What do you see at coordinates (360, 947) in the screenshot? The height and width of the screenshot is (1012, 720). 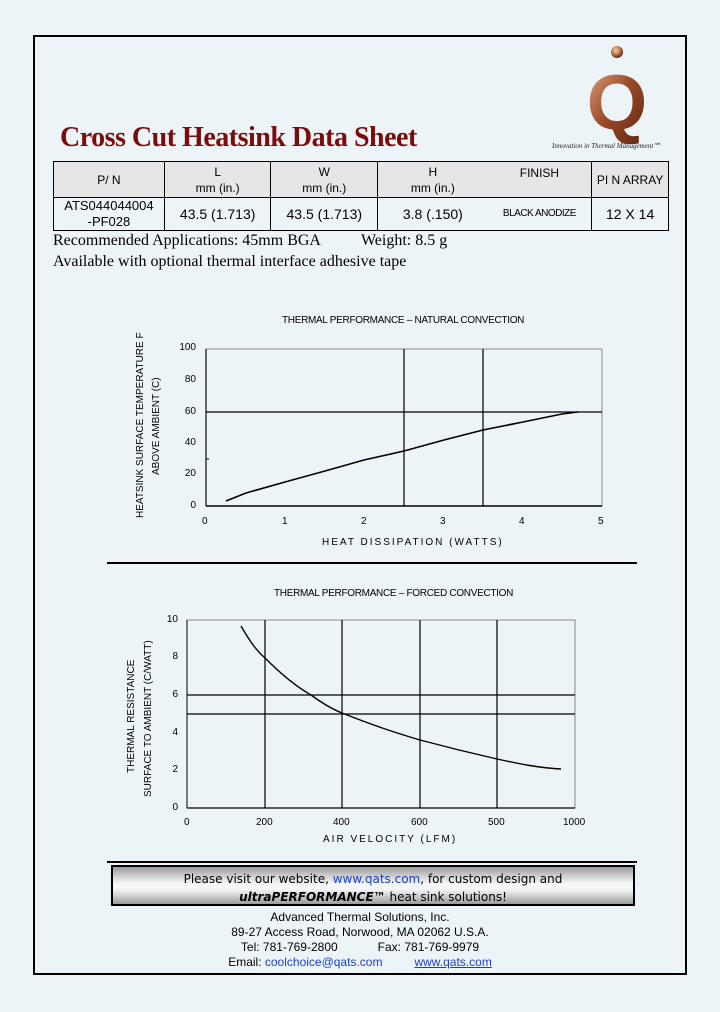 I see `phone-fax-line: Tel: 781-769-2800 Fax: 781-769-9979` at bounding box center [360, 947].